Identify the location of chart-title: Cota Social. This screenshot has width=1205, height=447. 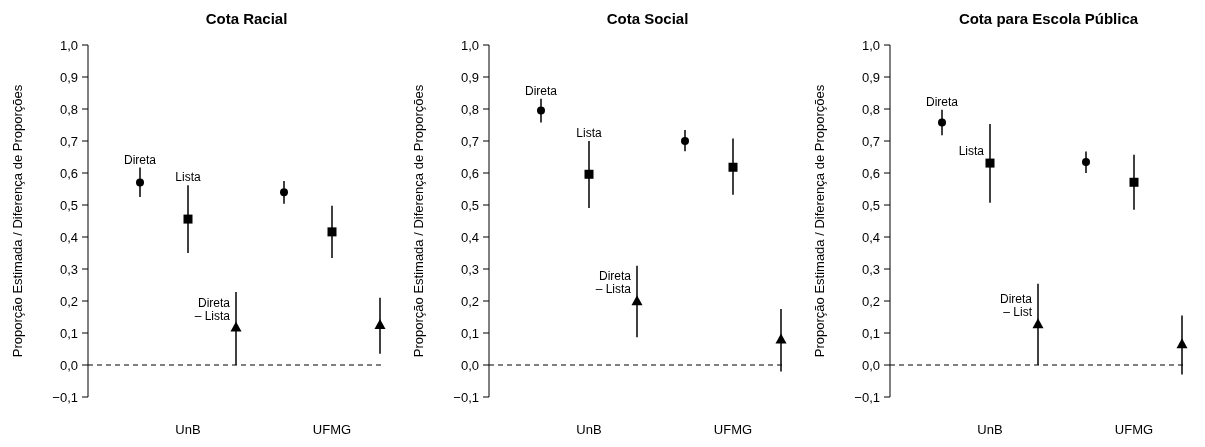
(647, 18).